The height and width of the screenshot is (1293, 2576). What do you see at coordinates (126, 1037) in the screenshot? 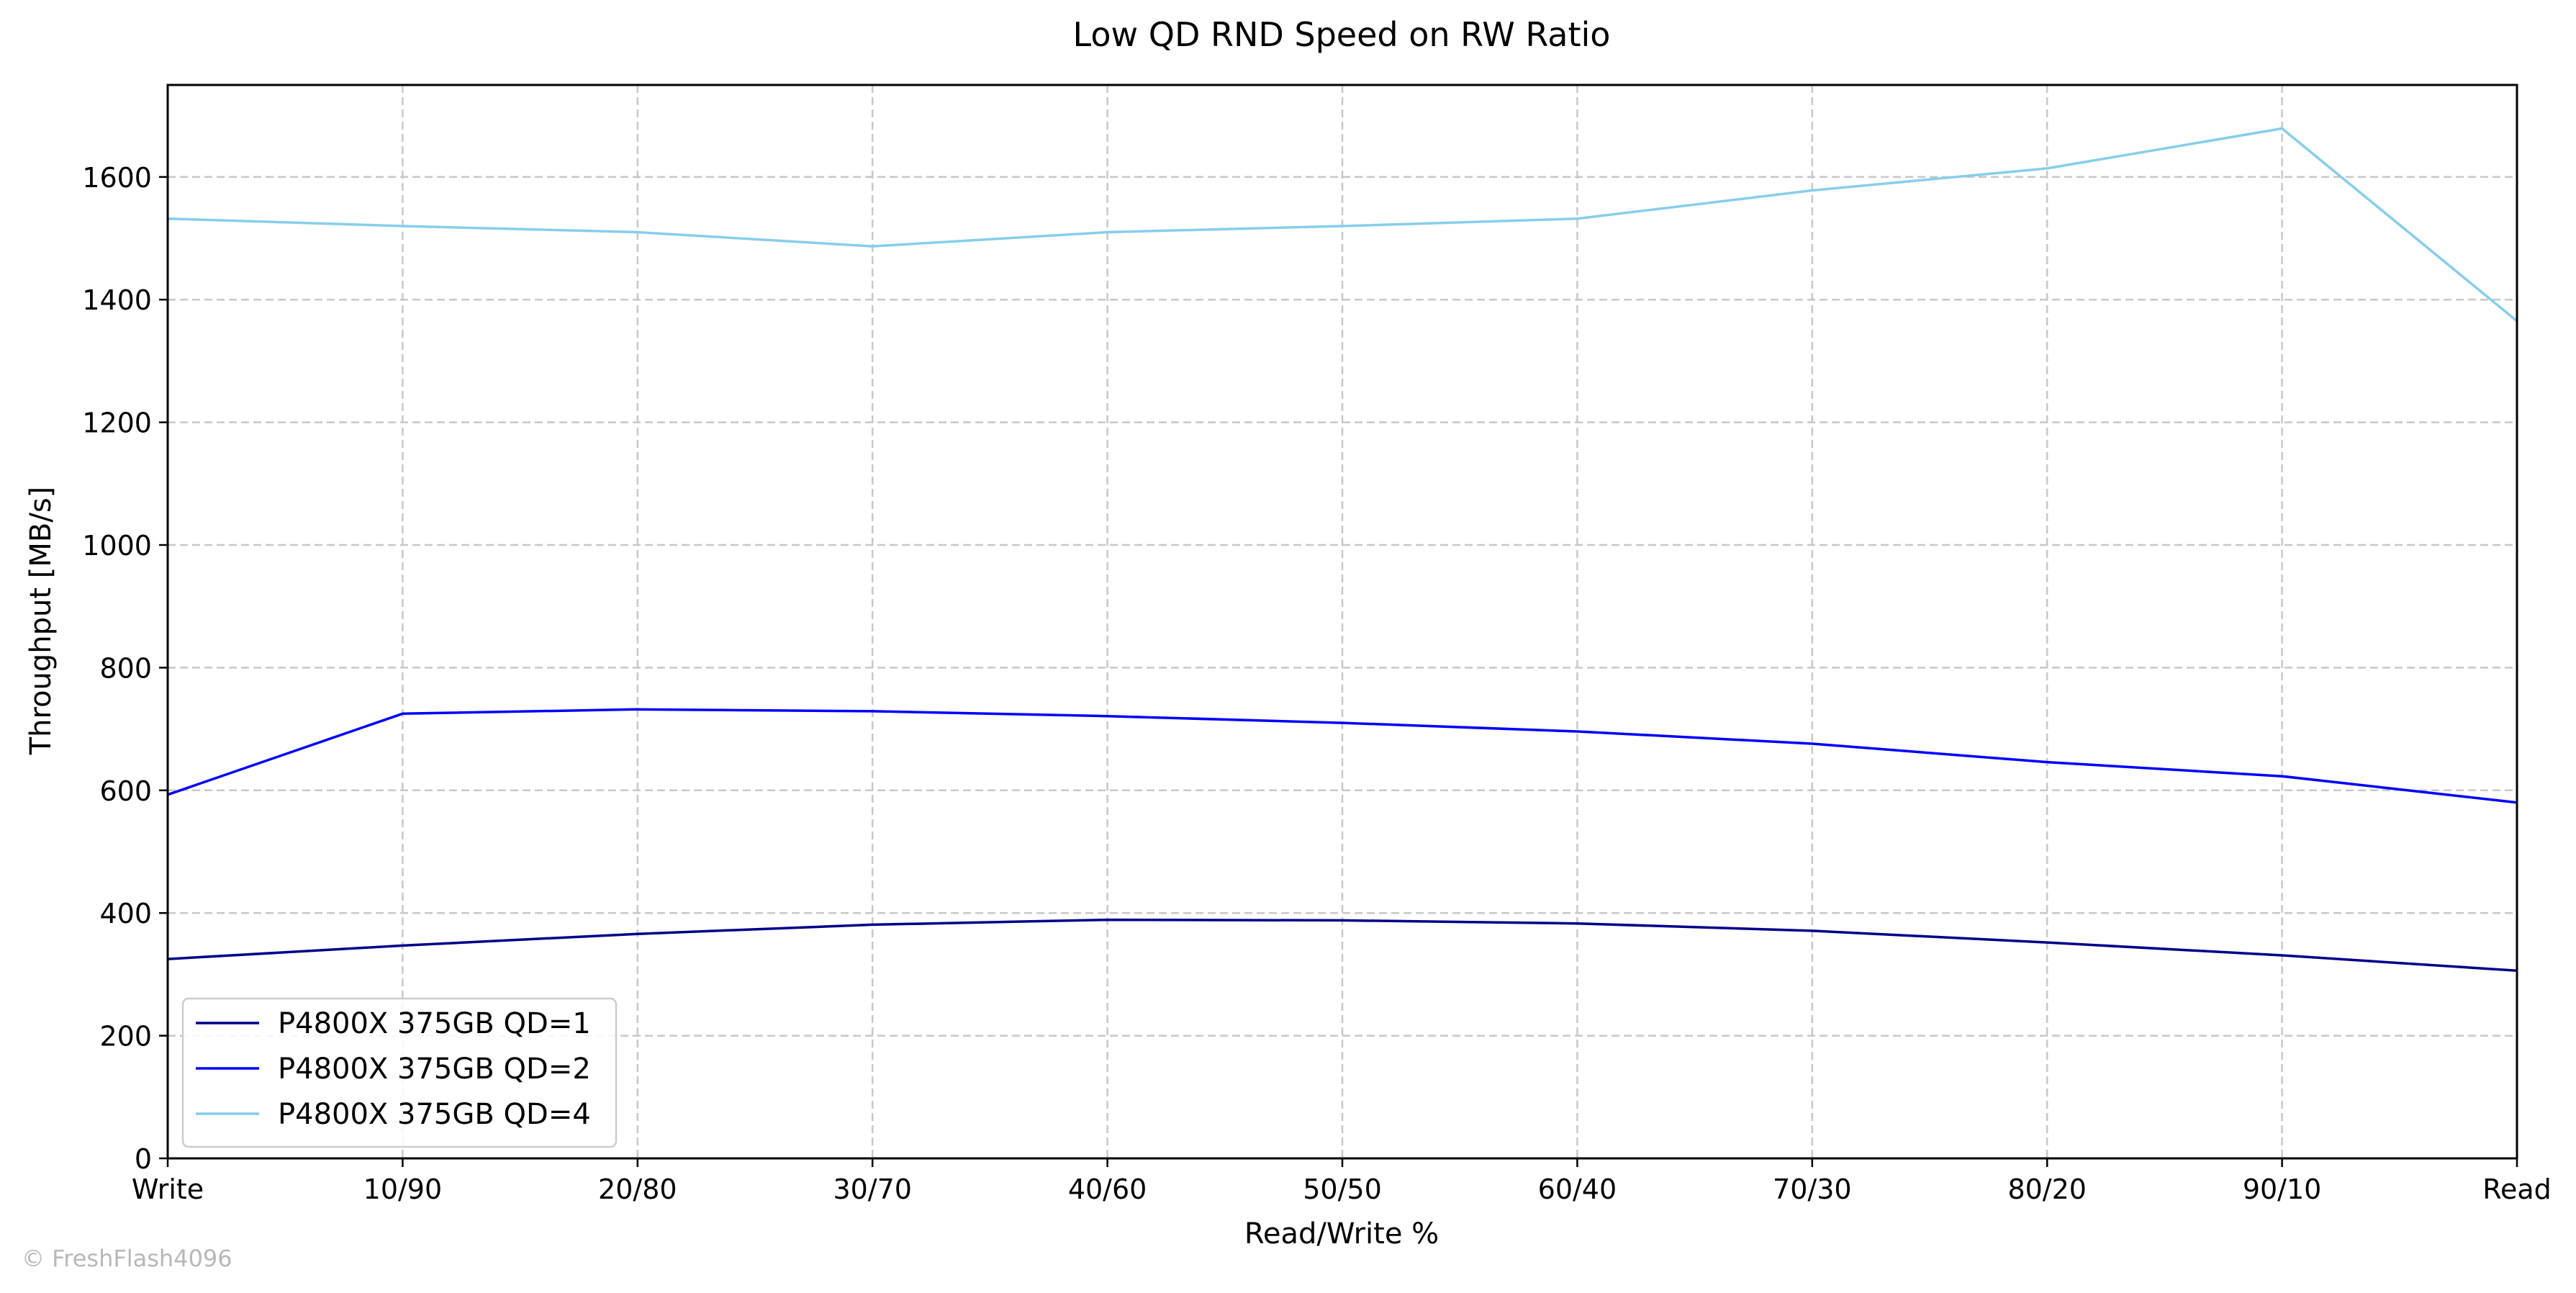
I see `y-tick-label: 200` at bounding box center [126, 1037].